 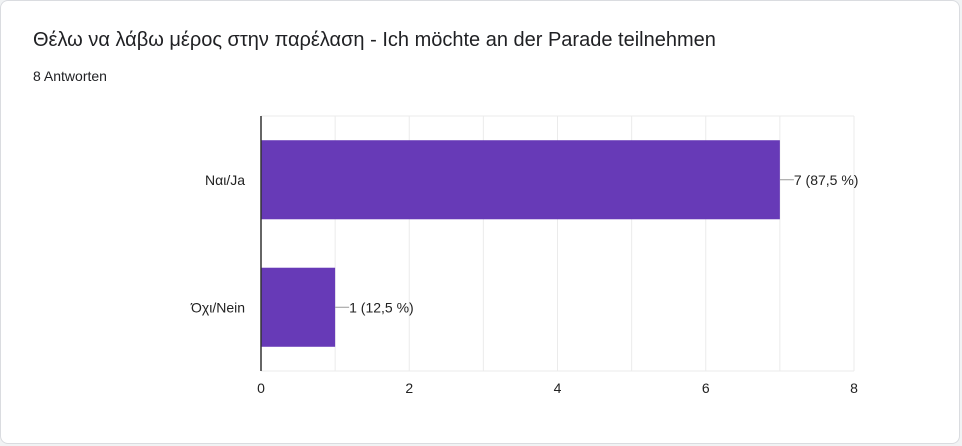 I want to click on data-label: 1 (12,5 %), so click(x=381, y=307).